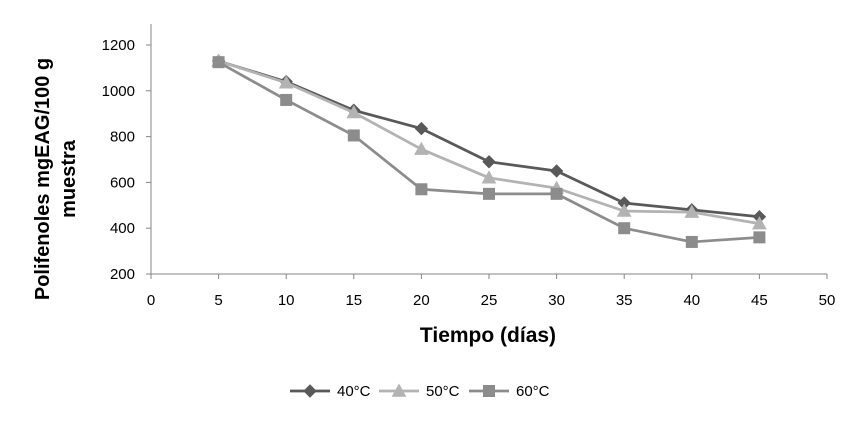  What do you see at coordinates (126, 160) in the screenshot?
I see `y-axis-ticks: 200 400 600 800 1000 1200` at bounding box center [126, 160].